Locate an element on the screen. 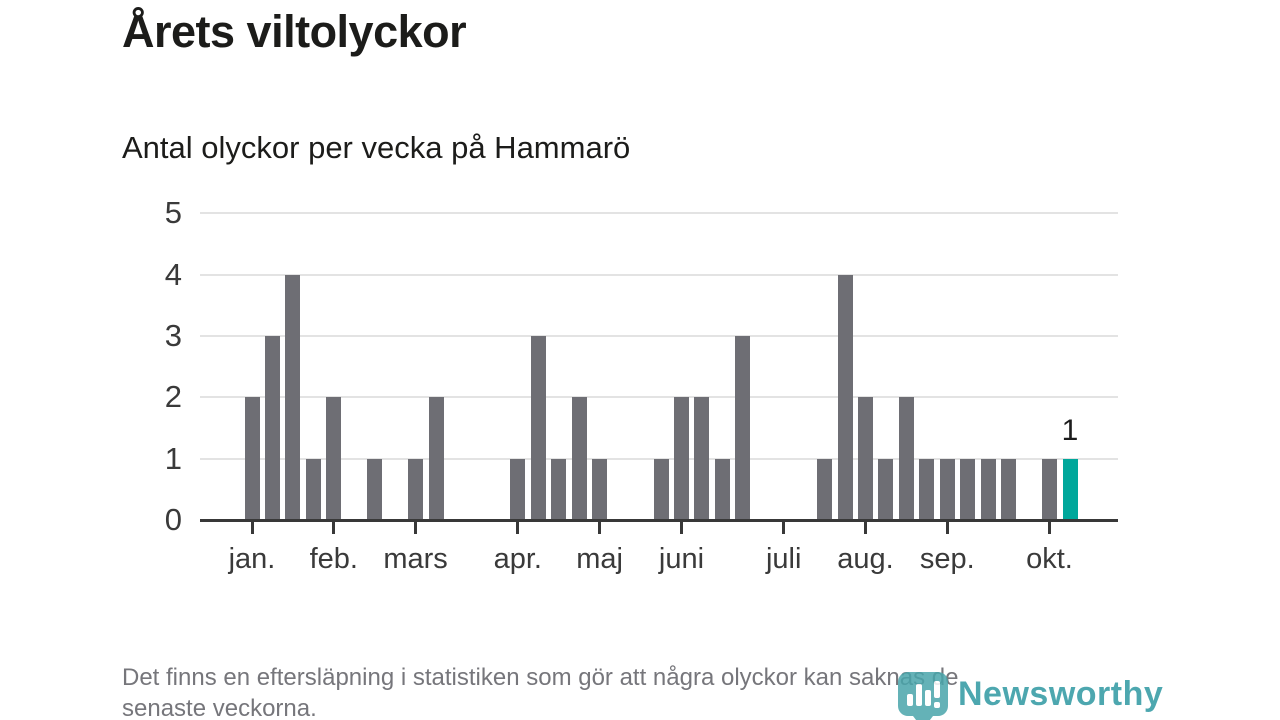 The width and height of the screenshot is (1280, 720). month-label-maj: maj is located at coordinates (599, 559).